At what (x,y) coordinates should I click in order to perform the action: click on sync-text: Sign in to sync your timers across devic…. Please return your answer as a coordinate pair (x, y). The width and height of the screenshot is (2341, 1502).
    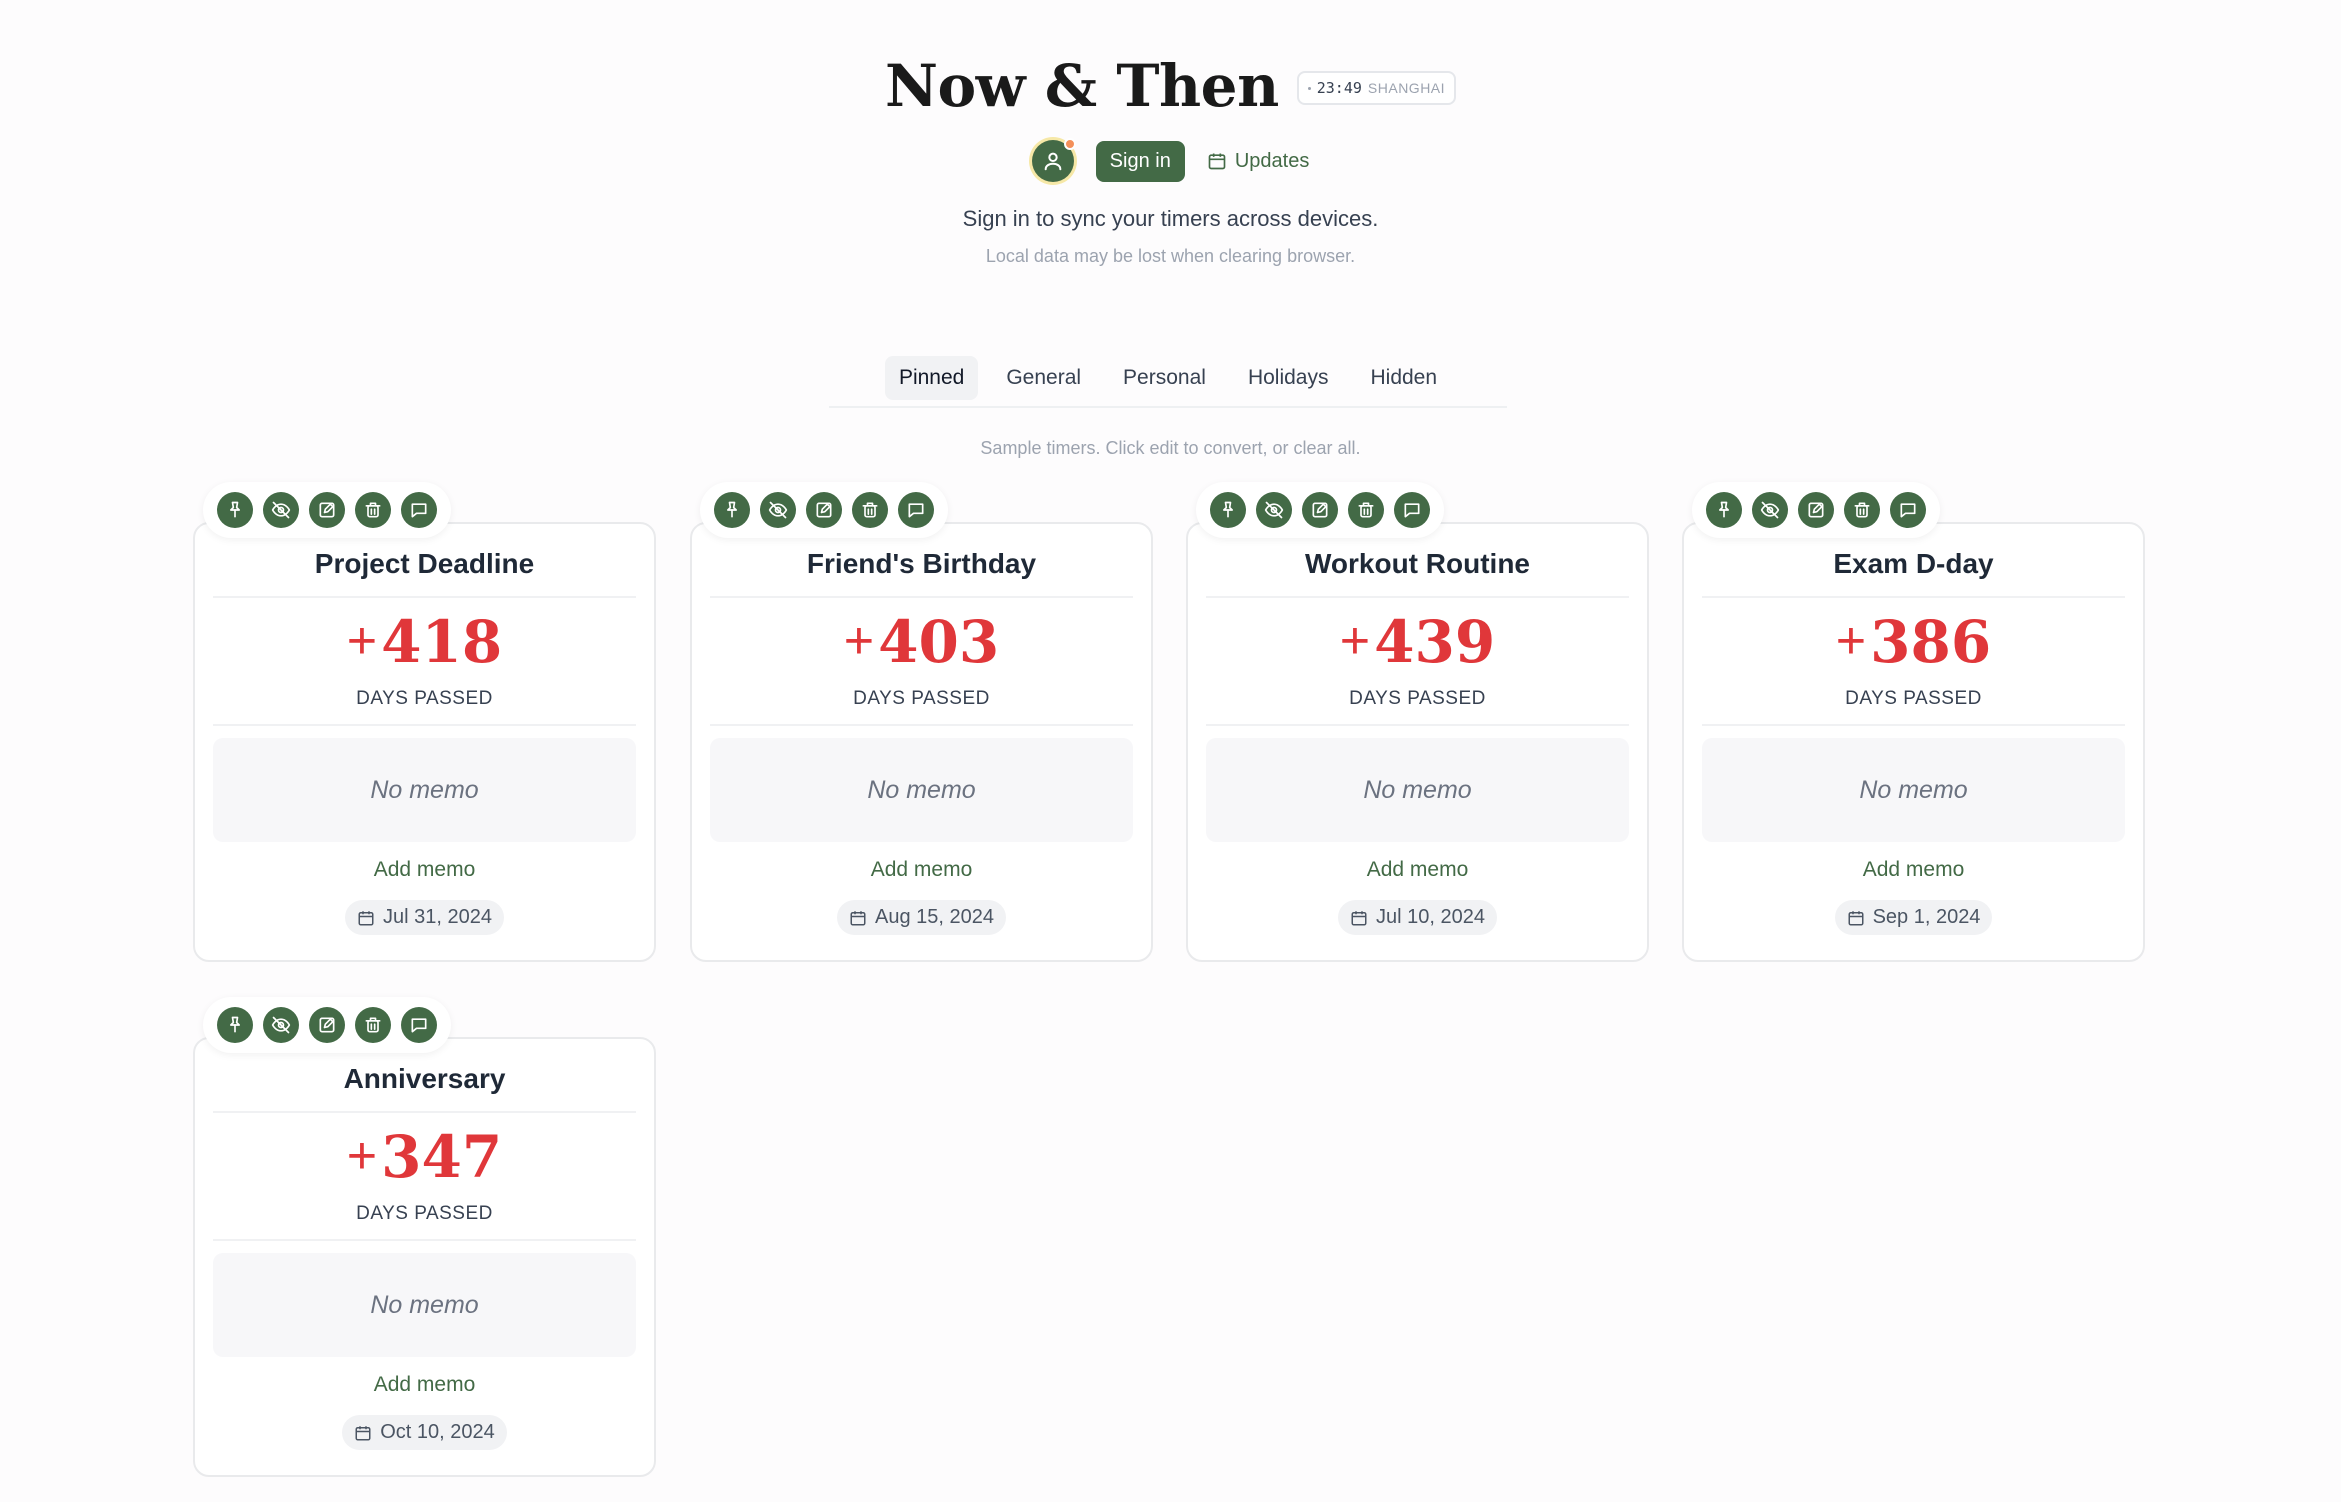
    Looking at the image, I should click on (1170, 218).